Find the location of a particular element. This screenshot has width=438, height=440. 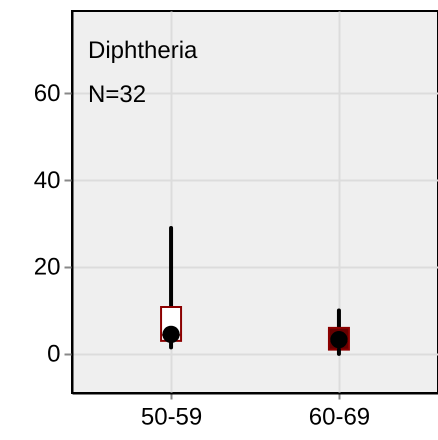

y-tick-label: 60 is located at coordinates (47, 93).